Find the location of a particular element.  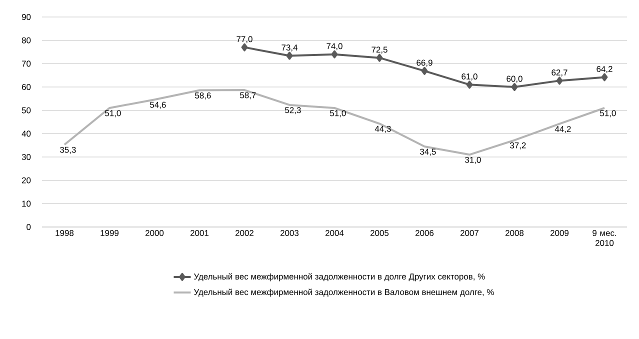

y-tick-label: 80 is located at coordinates (26, 40).